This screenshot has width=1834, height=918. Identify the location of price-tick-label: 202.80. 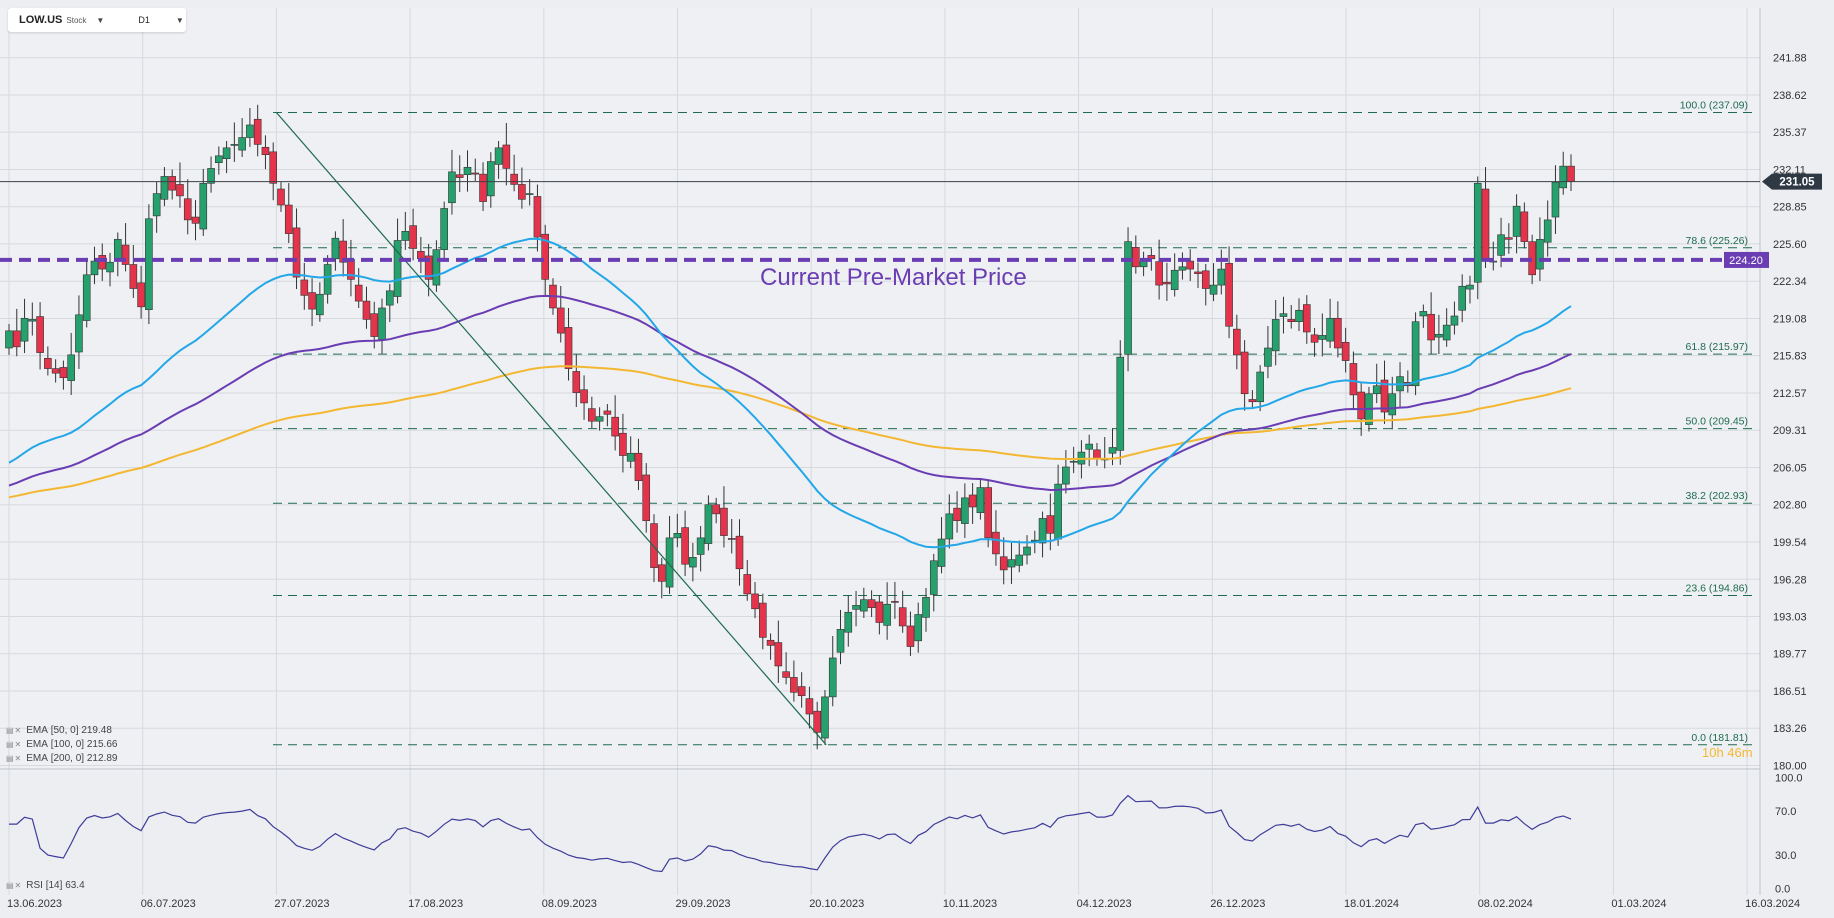
(1790, 506).